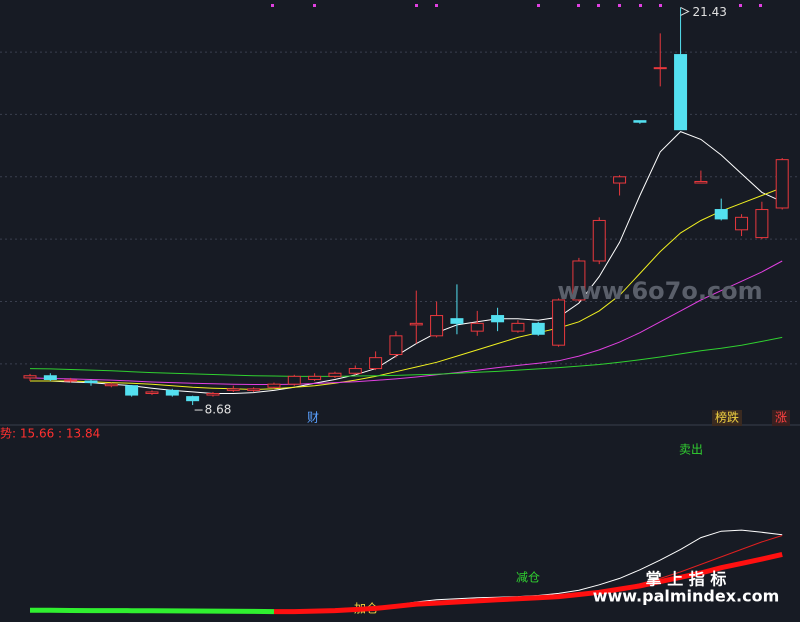 The height and width of the screenshot is (622, 800). Describe the element at coordinates (685, 11) in the screenshot. I see `label-pointer` at that location.